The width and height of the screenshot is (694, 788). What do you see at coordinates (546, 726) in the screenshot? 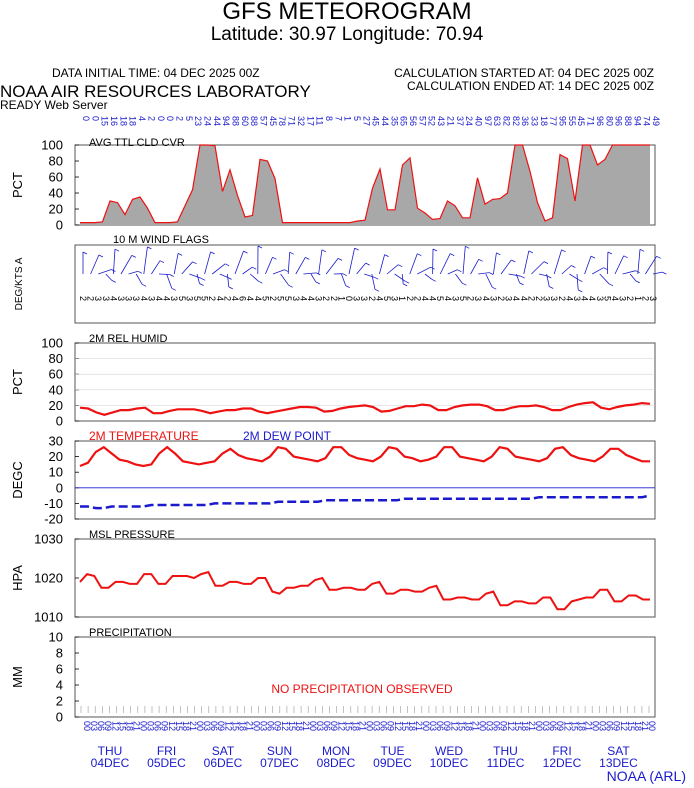
I see `hour-label: 03` at bounding box center [546, 726].